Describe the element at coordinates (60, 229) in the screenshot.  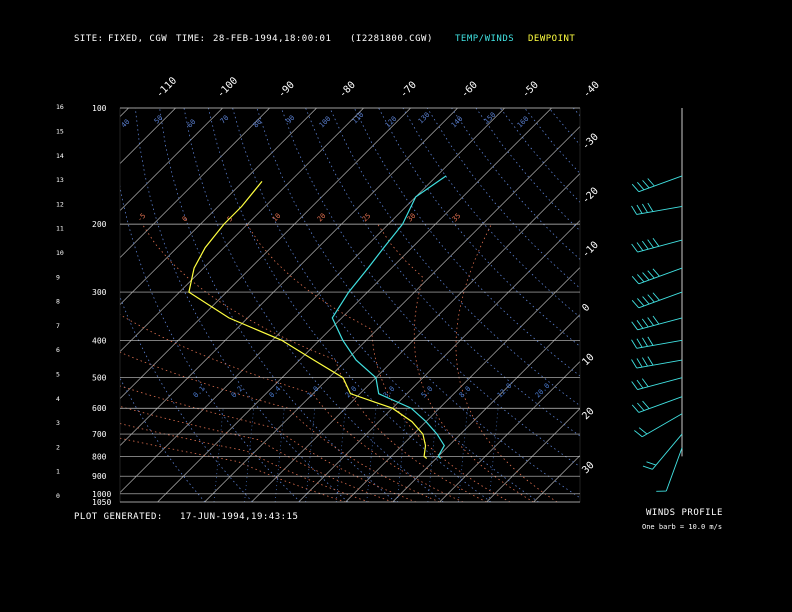
I see `height-tick-label: 11` at that location.